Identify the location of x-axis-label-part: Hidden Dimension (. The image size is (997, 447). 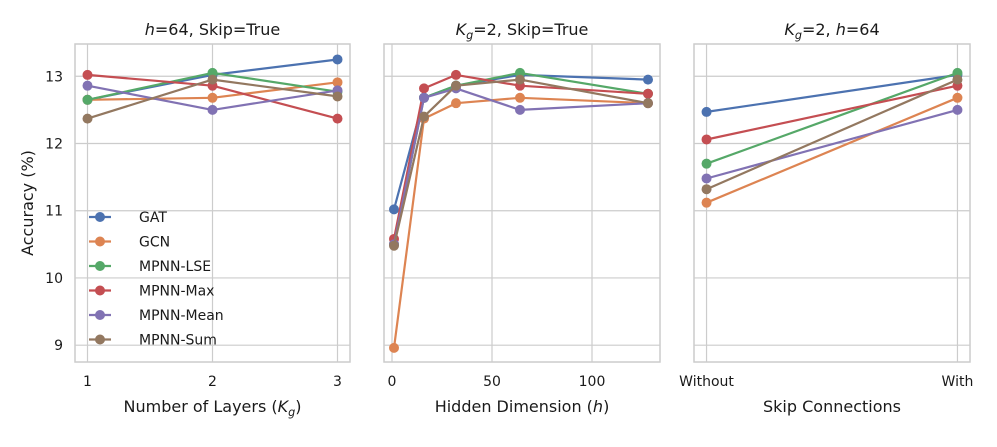
(514, 406).